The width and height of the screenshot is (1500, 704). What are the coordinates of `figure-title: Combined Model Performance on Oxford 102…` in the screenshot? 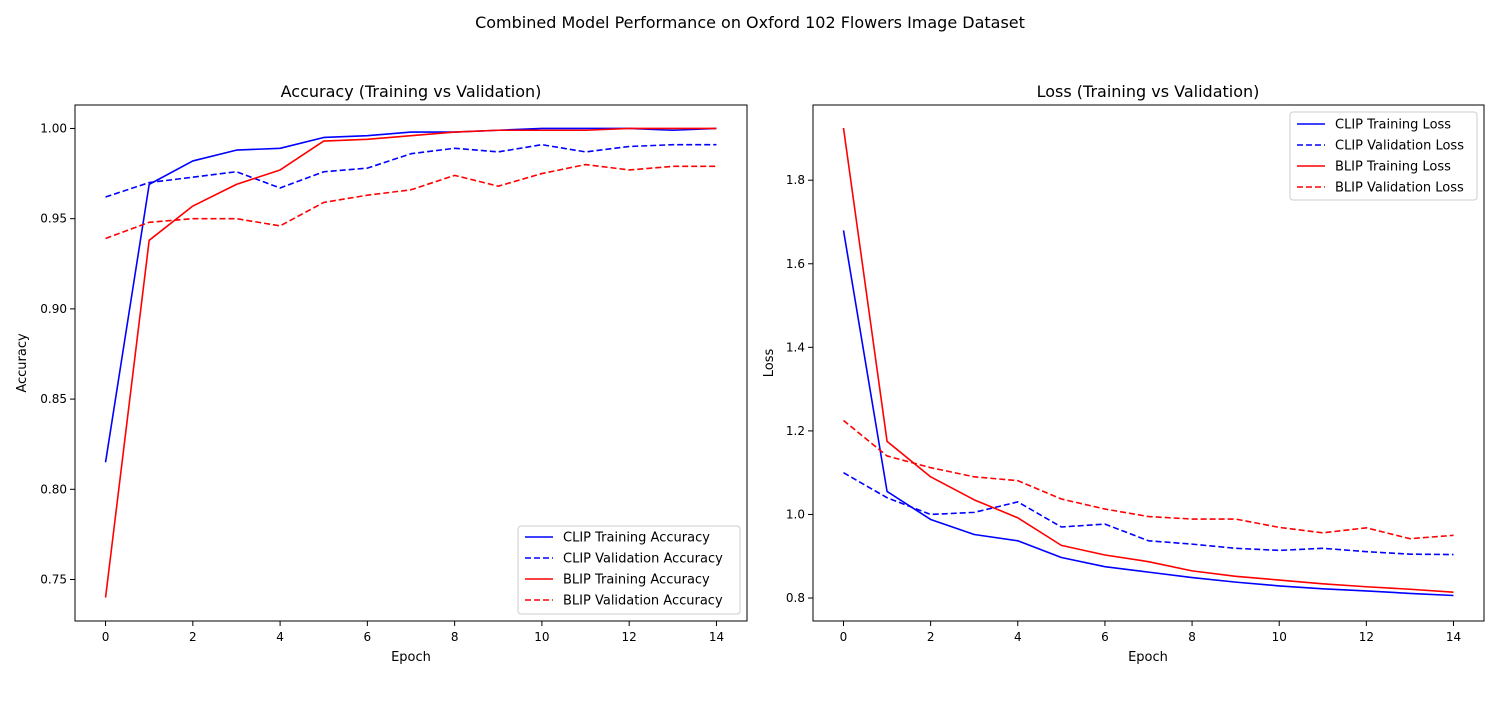 It's located at (750, 22).